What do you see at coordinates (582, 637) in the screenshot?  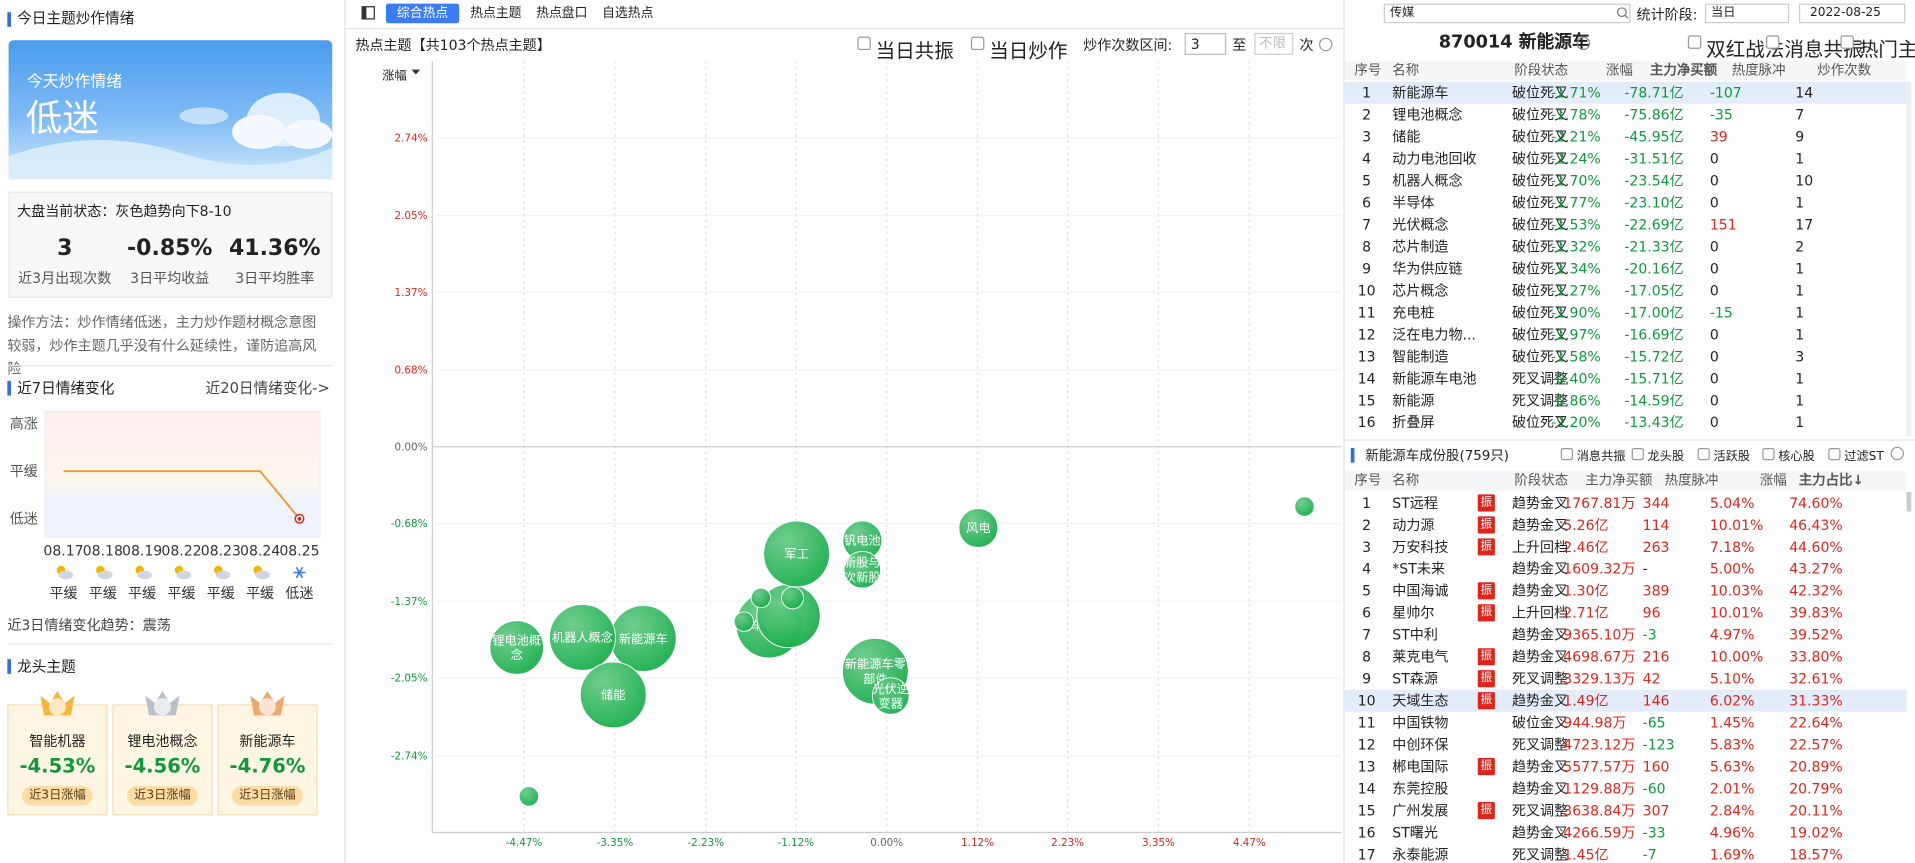 I see `bubble-label-line: 机器人概念` at bounding box center [582, 637].